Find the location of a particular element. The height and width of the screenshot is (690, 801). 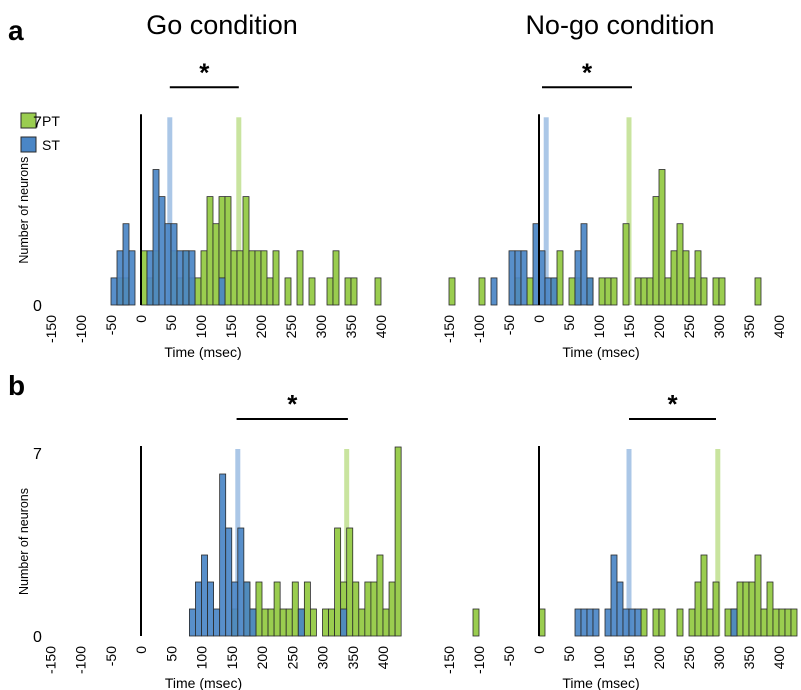

x-tick-label: 150 is located at coordinates (232, 658).